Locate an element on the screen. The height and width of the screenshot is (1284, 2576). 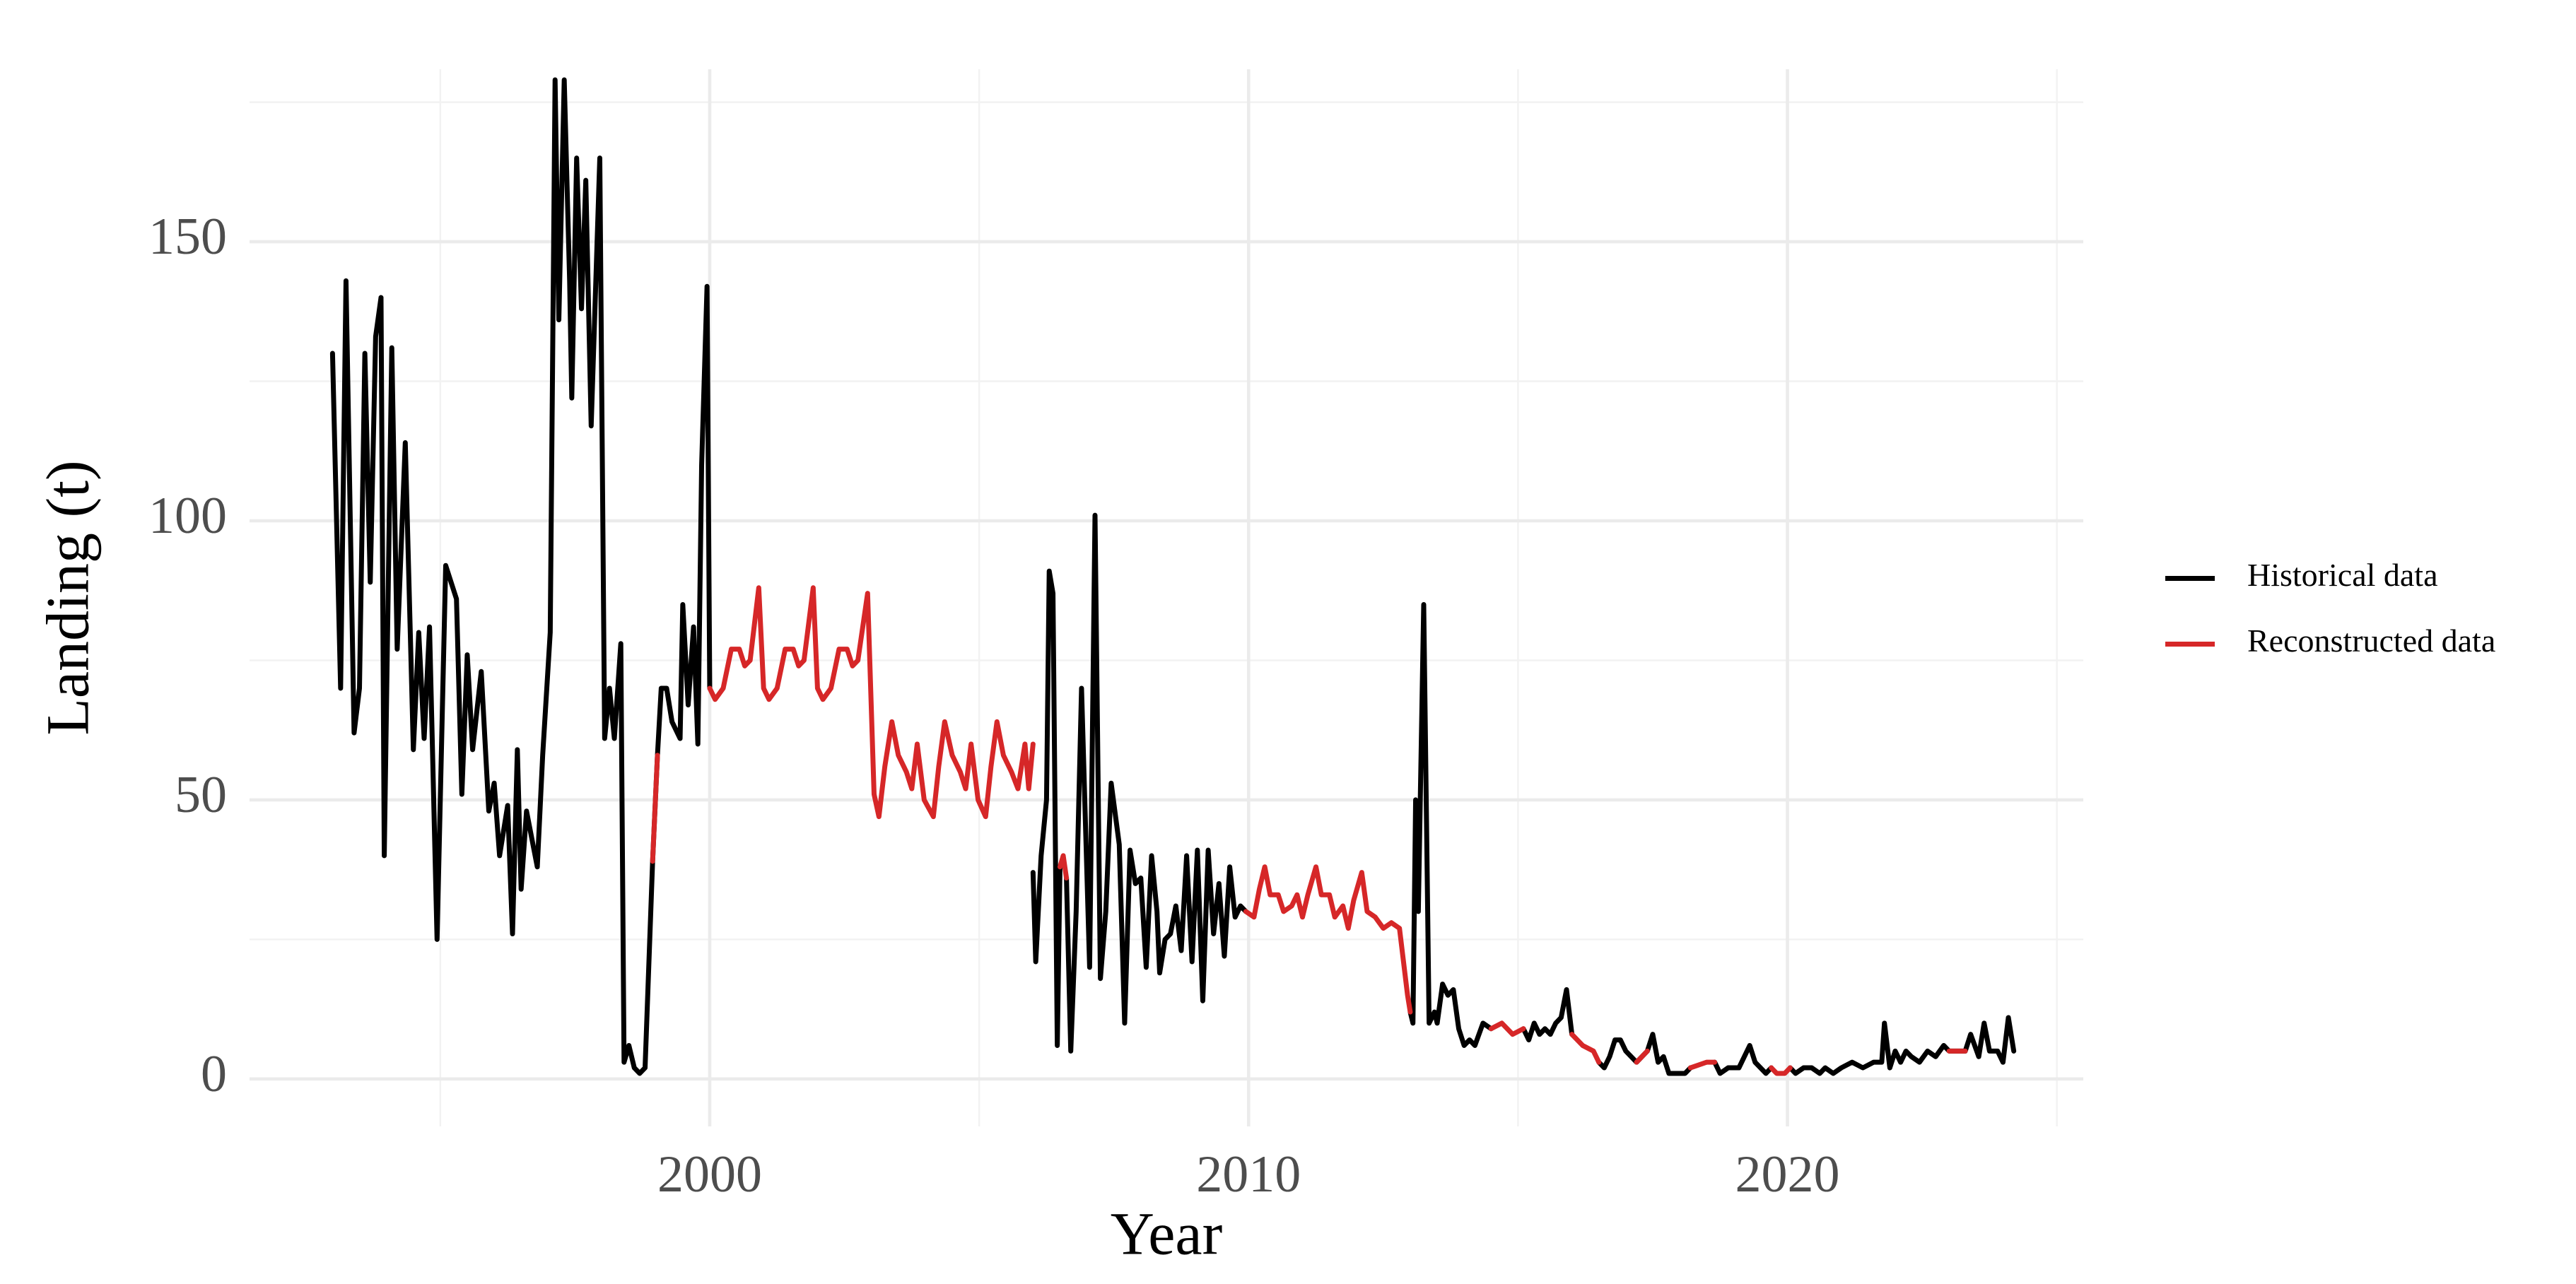
y-axis-title: Landing (t) is located at coordinates (68, 597).